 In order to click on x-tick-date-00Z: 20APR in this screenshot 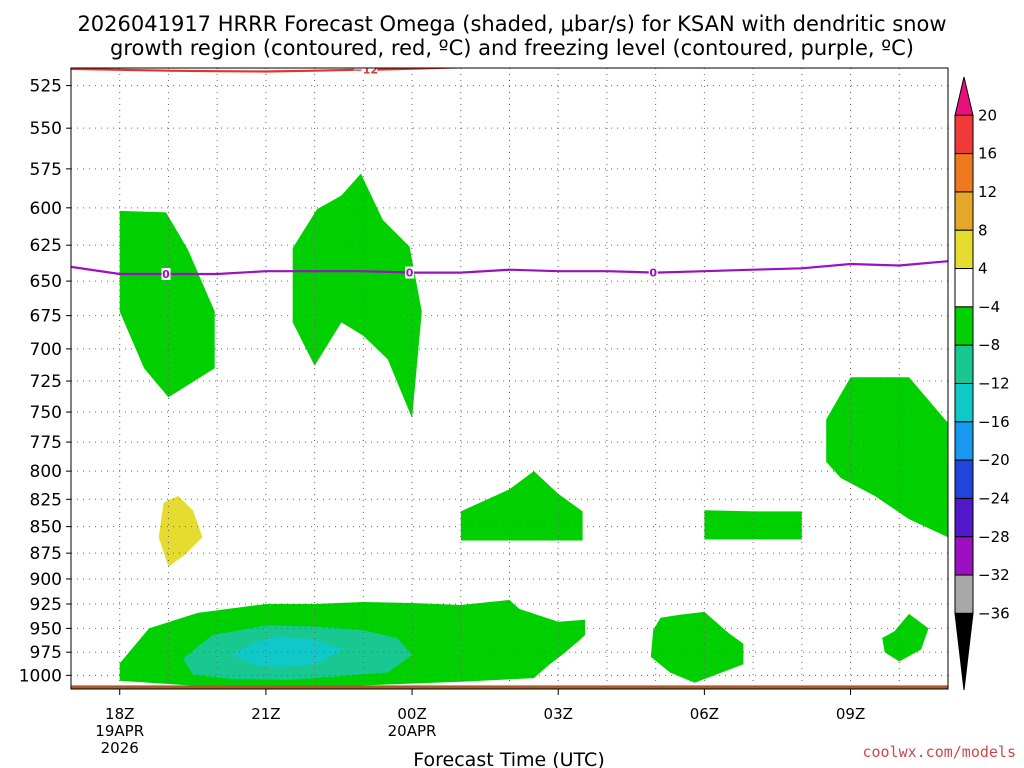, I will do `click(412, 731)`.